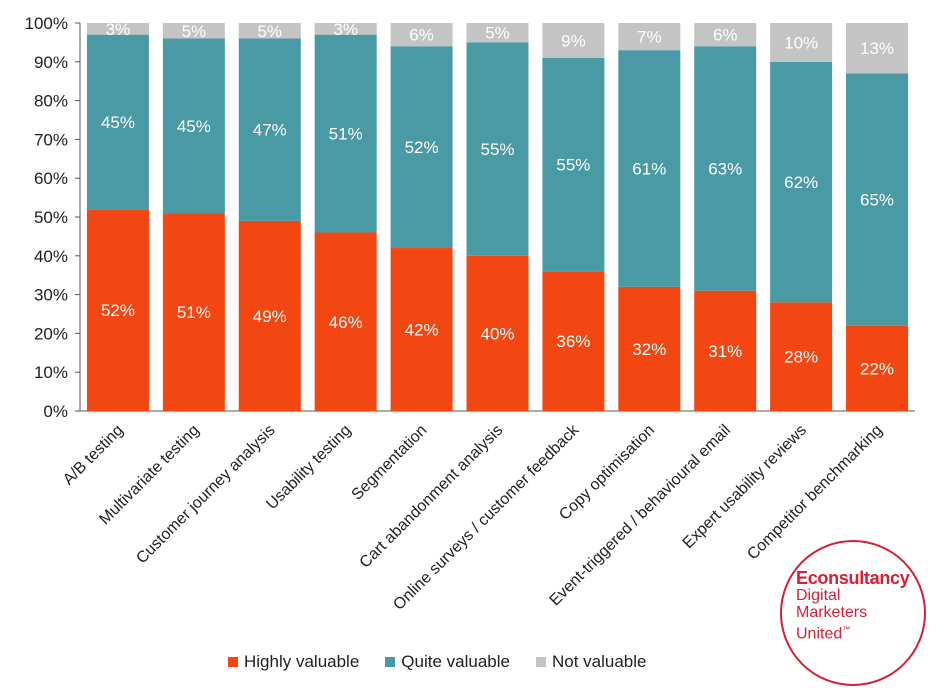 Image resolution: width=949 pixels, height=692 pixels. I want to click on bar-segment-quite-valuable-segmentation, so click(421, 147).